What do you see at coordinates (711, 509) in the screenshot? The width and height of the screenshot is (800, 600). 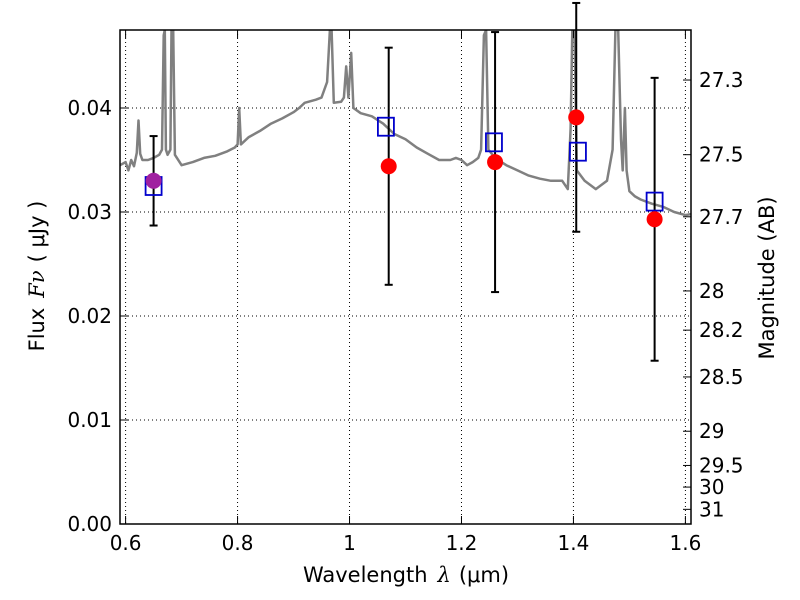 I see `y2-tick-label: 31` at bounding box center [711, 509].